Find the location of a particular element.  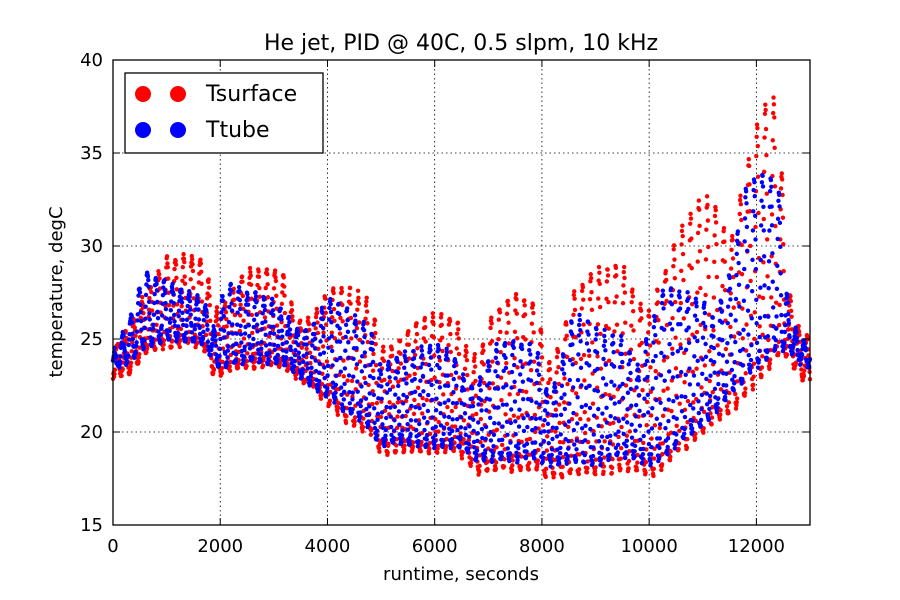

x-axis-label: runtime, seconds is located at coordinates (461, 574).